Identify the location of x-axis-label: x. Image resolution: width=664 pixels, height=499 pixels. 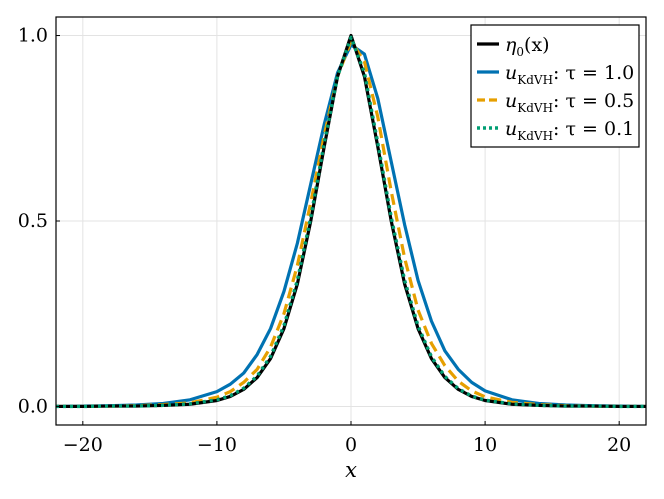
(351, 470).